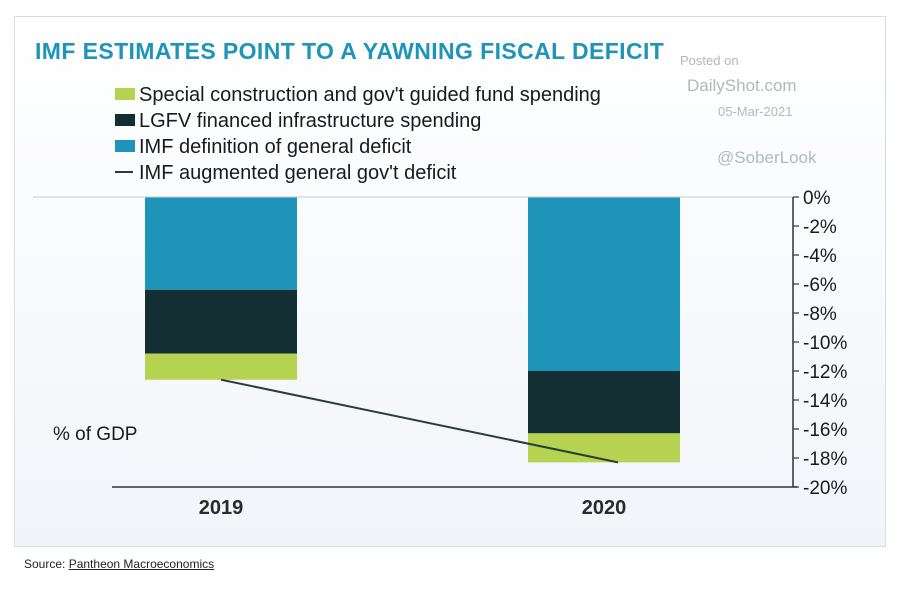 This screenshot has width=900, height=592. I want to click on source-note: Source: Pantheon Macroeconomics, so click(119, 564).